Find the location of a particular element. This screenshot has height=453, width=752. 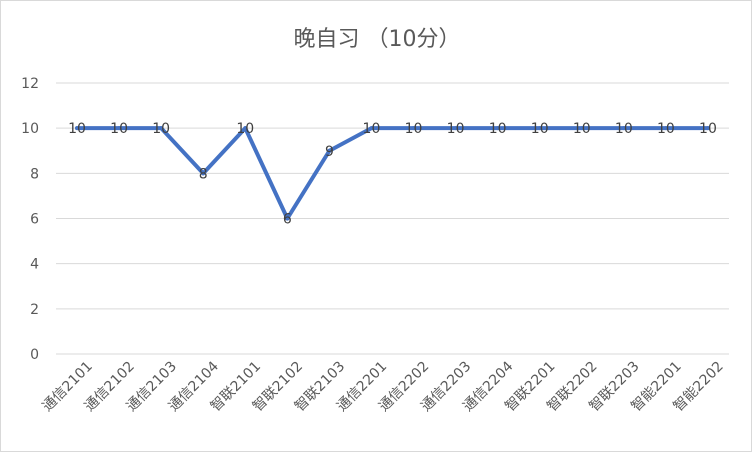

y-tick-label: 12 is located at coordinates (30, 84).